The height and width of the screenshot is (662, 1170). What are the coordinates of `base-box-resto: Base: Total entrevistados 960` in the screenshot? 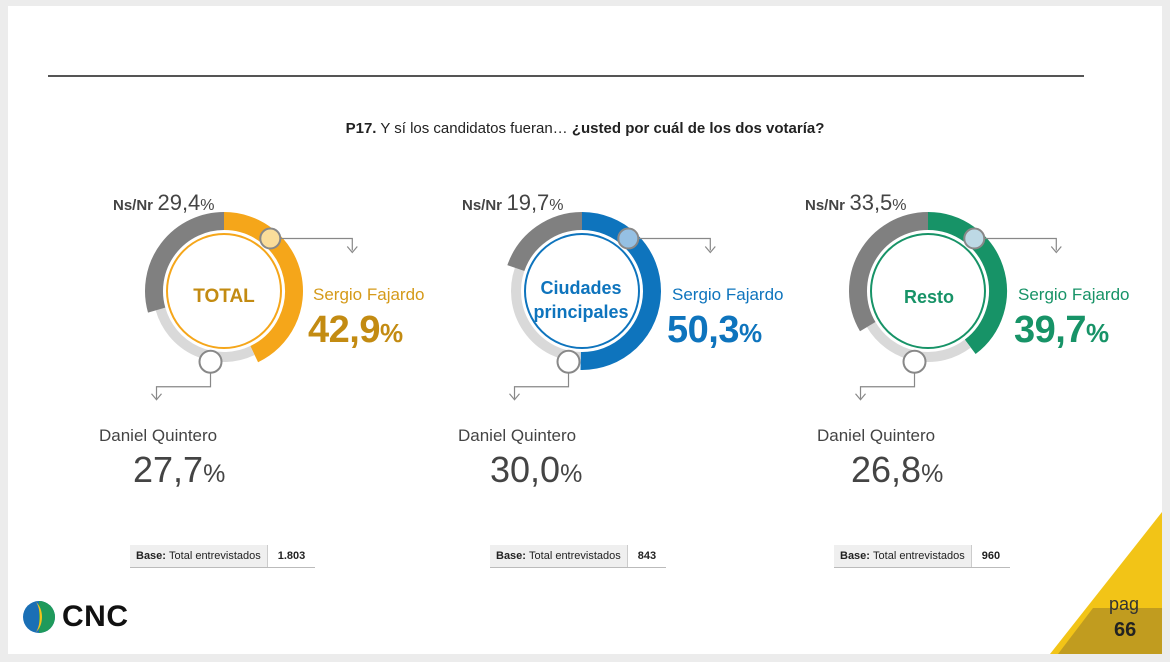 It's located at (922, 556).